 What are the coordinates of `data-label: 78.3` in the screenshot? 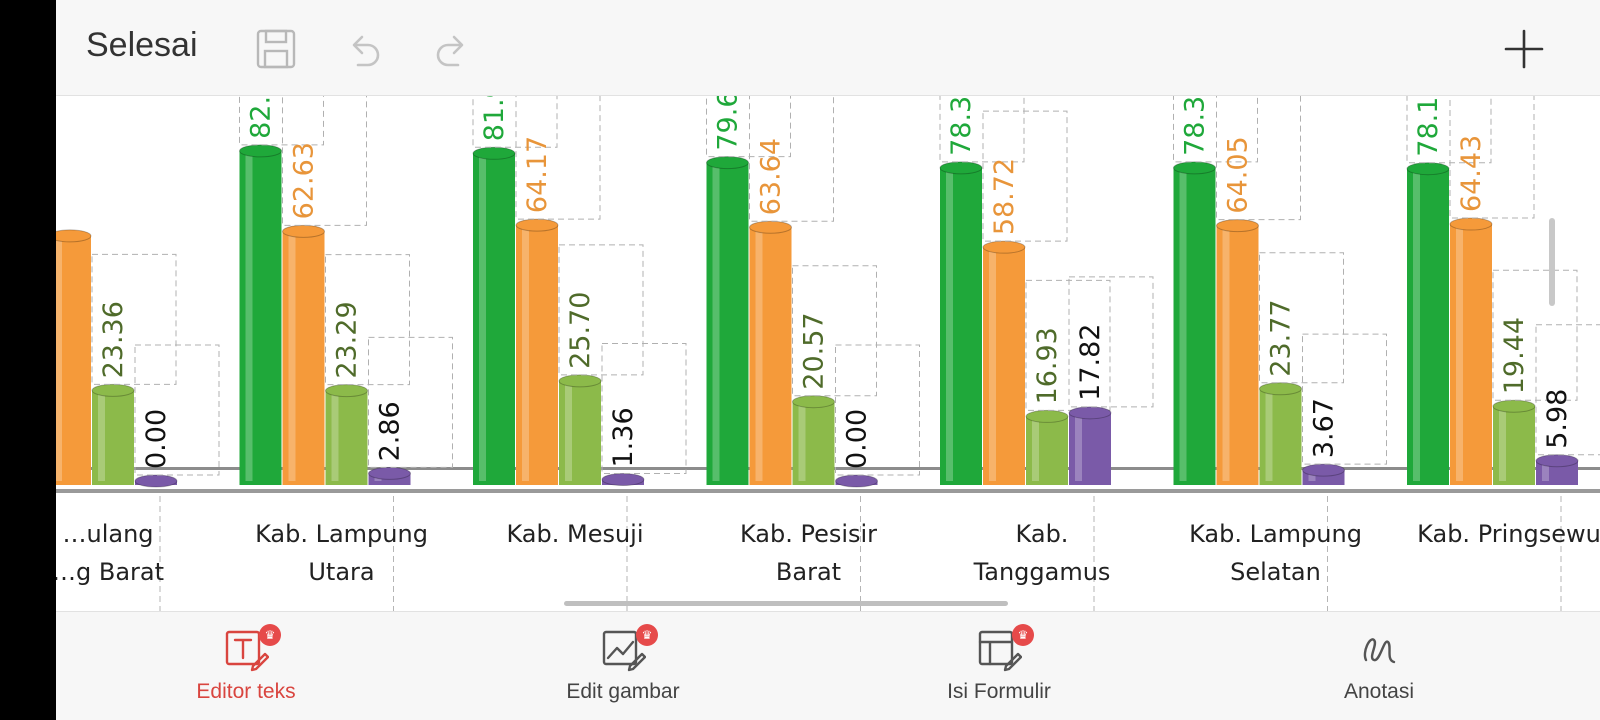 It's located at (961, 126).